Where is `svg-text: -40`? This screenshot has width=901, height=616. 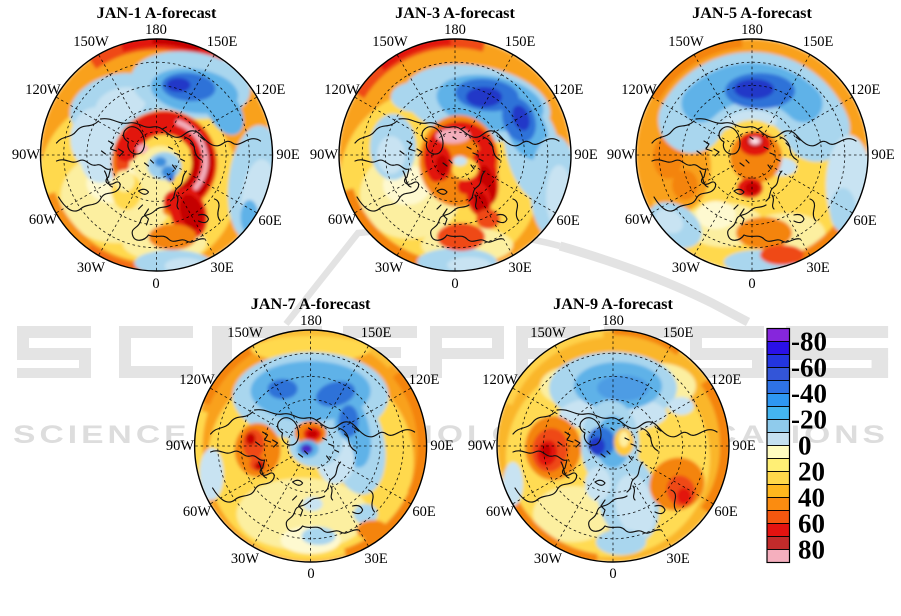
svg-text: -40 is located at coordinates (809, 394).